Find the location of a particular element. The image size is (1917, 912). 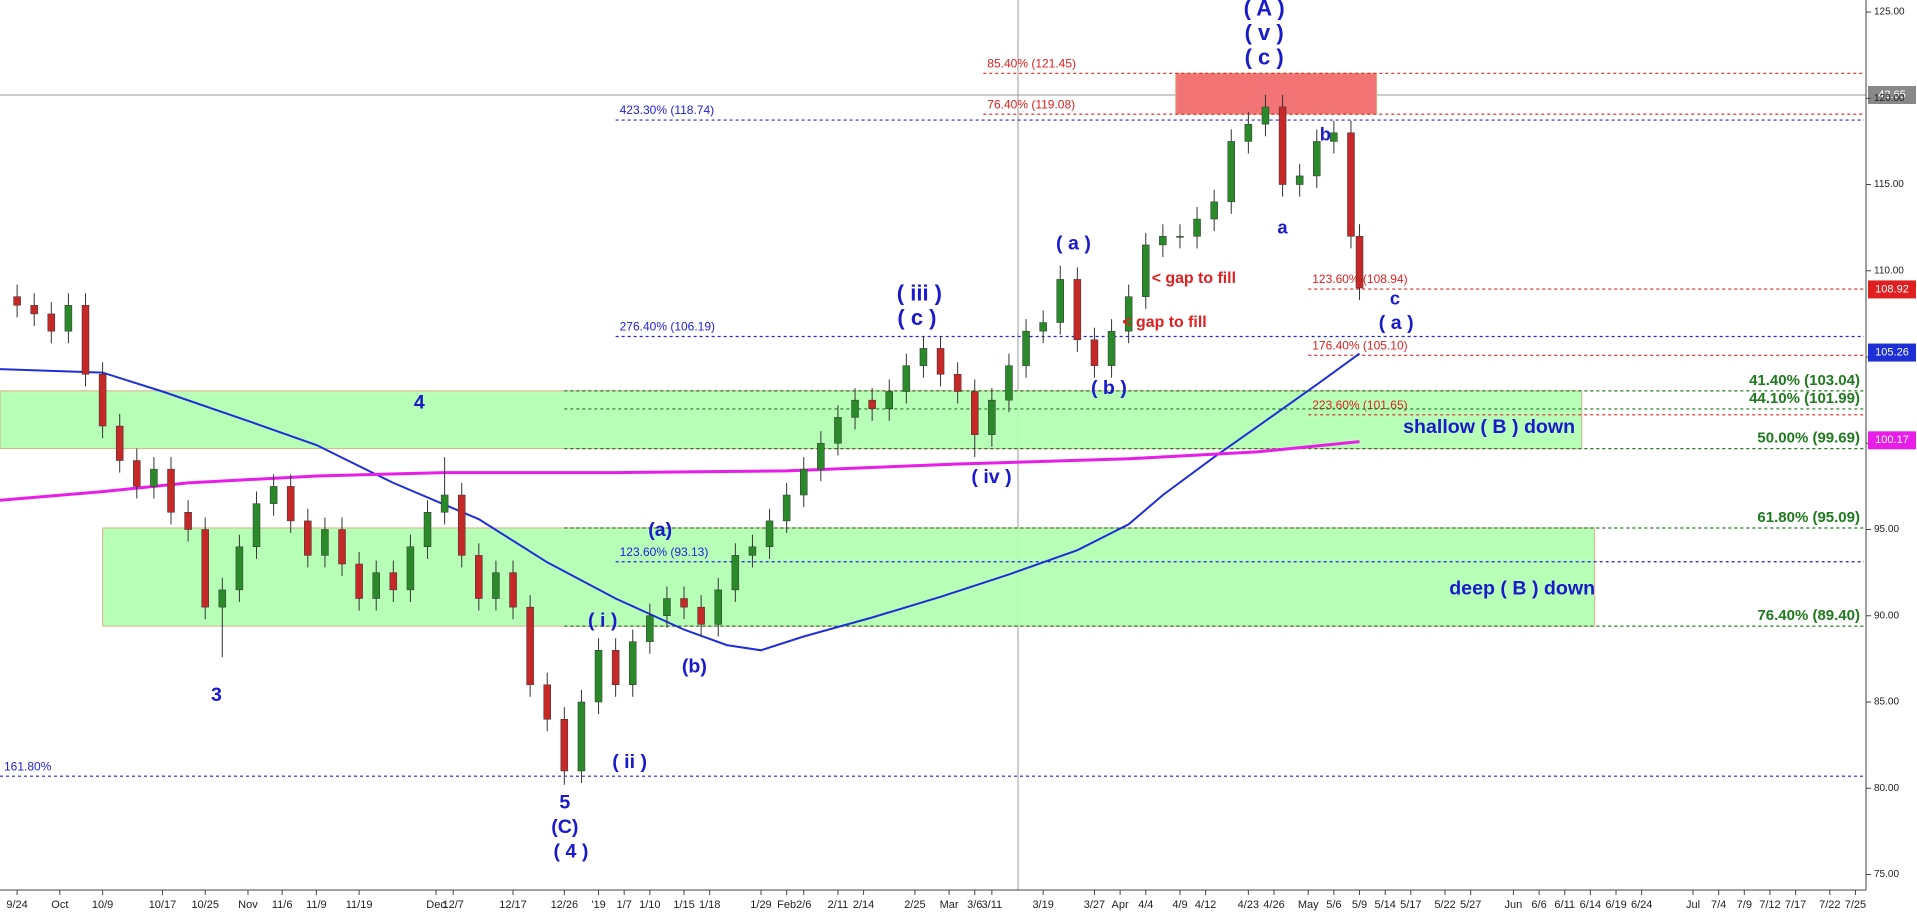

price-label: 100.17 is located at coordinates (1892, 440).